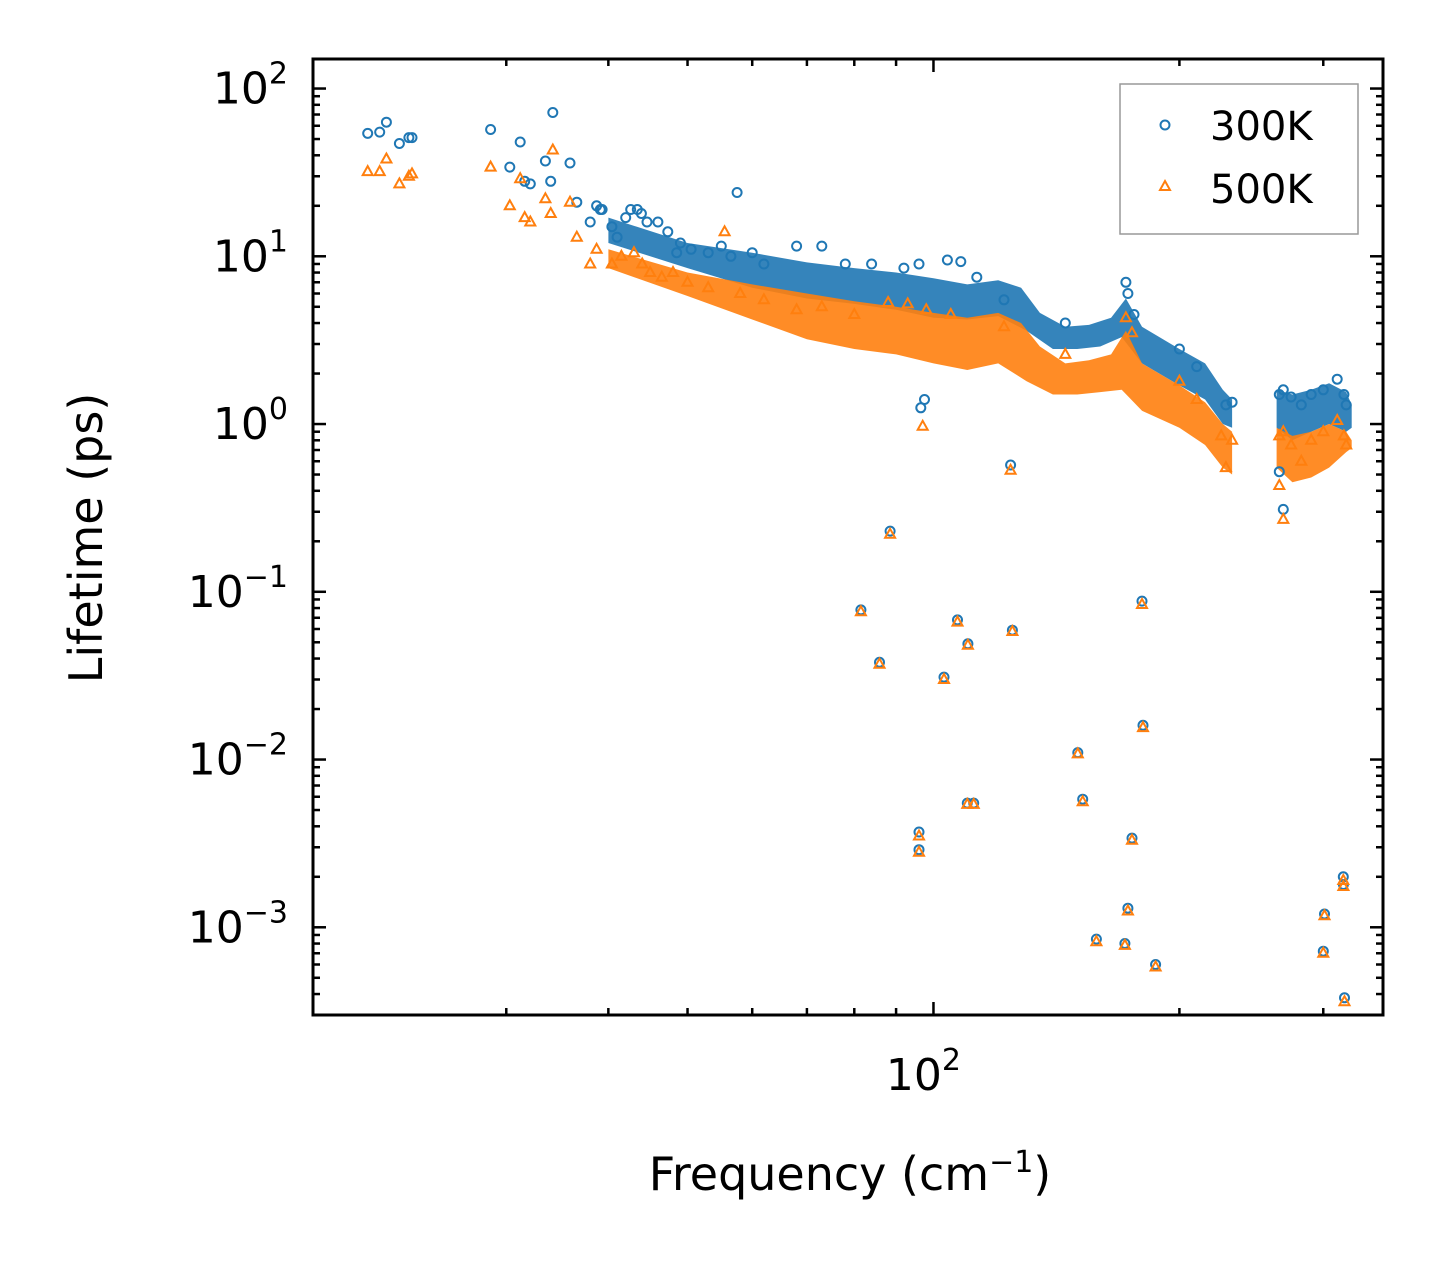  Describe the element at coordinates (1165, 184) in the screenshot. I see `legend-marker-500k` at that location.